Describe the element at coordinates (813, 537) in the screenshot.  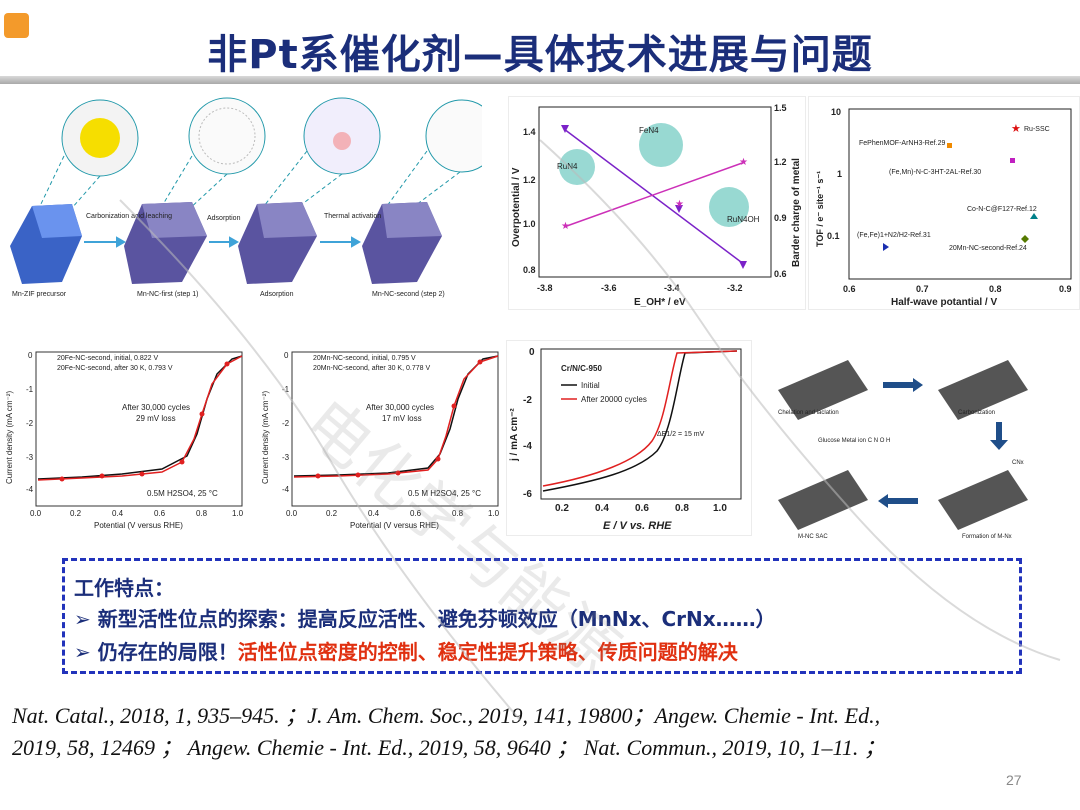
I see `svg-text: M-NC SAC` at that location.